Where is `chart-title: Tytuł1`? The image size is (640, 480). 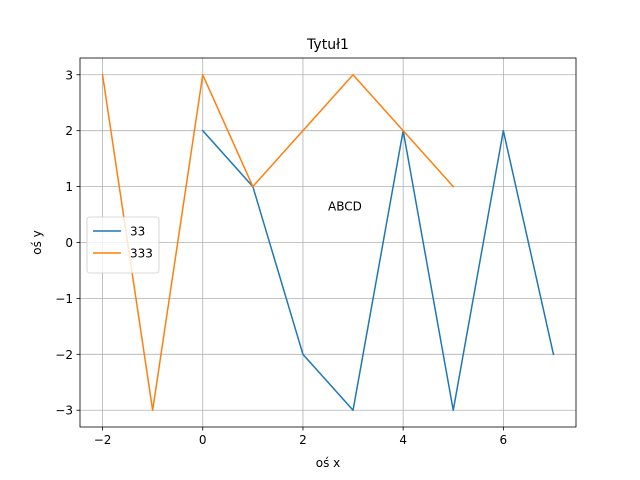
chart-title: Tytuł1 is located at coordinates (327, 45).